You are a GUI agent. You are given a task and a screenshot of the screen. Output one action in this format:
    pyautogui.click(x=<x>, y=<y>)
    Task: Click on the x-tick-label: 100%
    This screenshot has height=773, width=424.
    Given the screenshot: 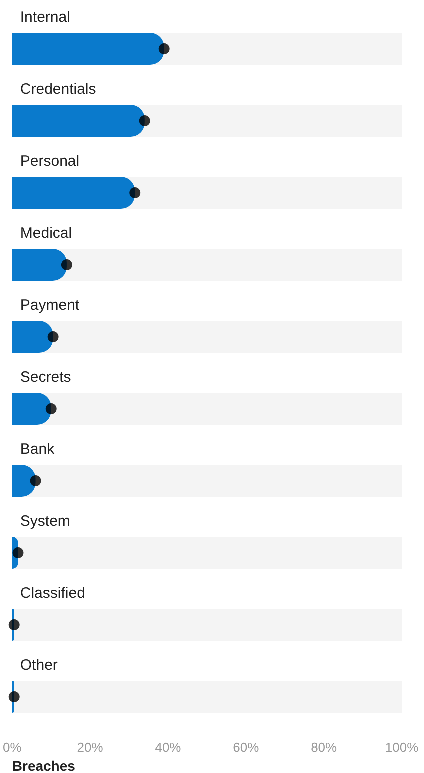 What is the action you would take?
    pyautogui.click(x=402, y=747)
    